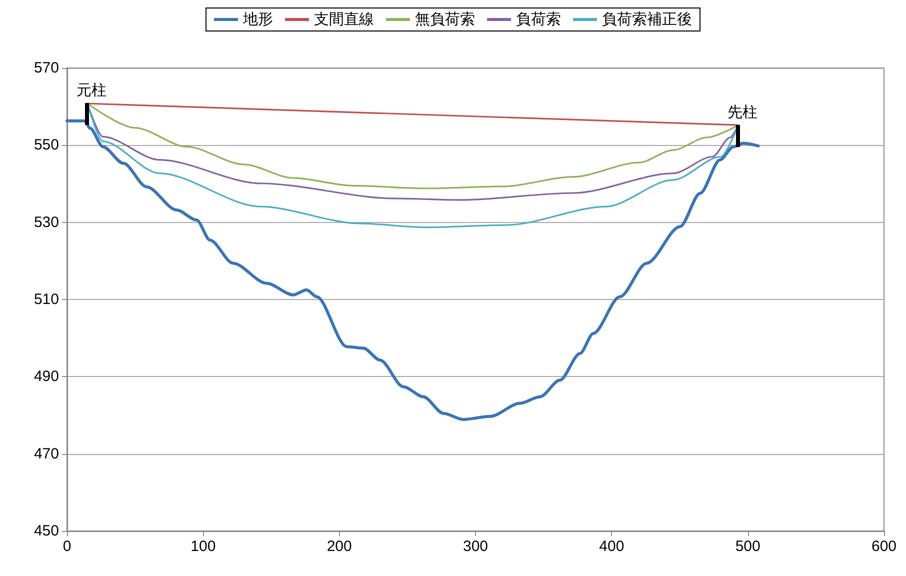 The image size is (906, 576). What do you see at coordinates (46, 531) in the screenshot?
I see `y-tick-label: 450` at bounding box center [46, 531].